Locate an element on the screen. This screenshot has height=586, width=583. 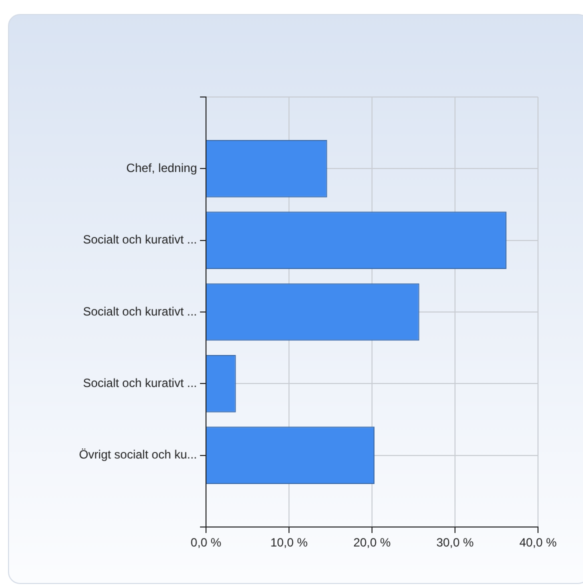
x-tick-label: 0,0 % is located at coordinates (206, 543).